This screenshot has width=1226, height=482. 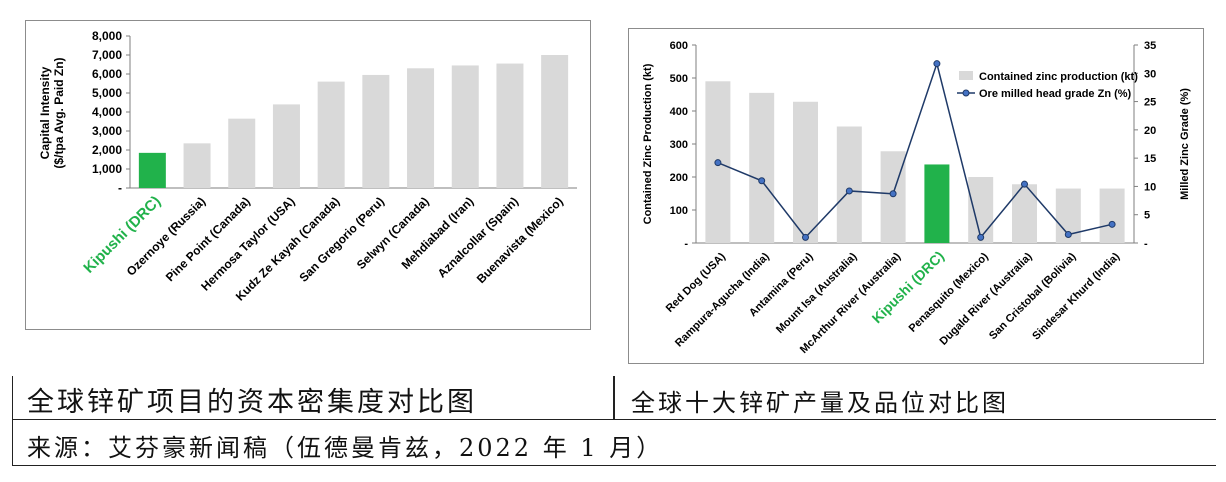 What do you see at coordinates (107, 150) in the screenshot?
I see `y-tick-label: 2,000` at bounding box center [107, 150].